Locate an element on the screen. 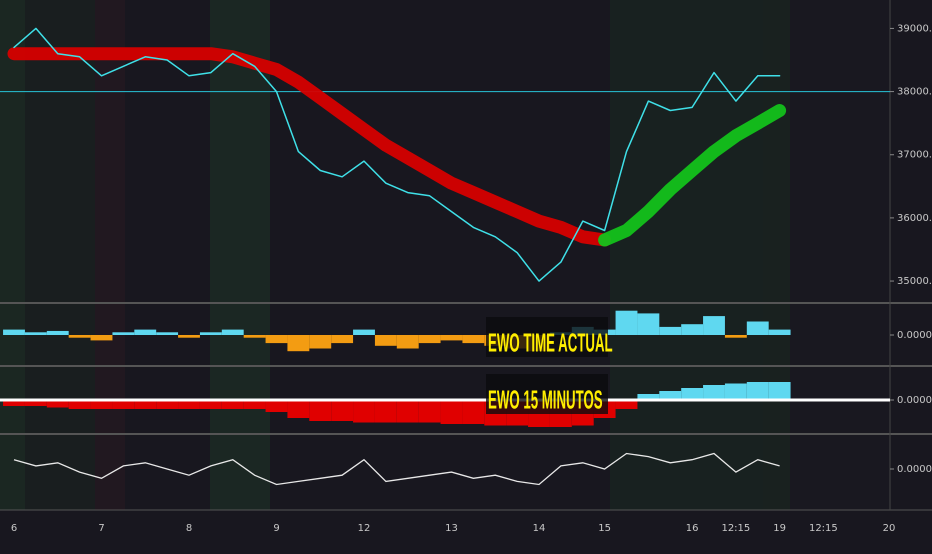 The height and width of the screenshot is (554, 932). x-tick-label: 14 is located at coordinates (539, 528).